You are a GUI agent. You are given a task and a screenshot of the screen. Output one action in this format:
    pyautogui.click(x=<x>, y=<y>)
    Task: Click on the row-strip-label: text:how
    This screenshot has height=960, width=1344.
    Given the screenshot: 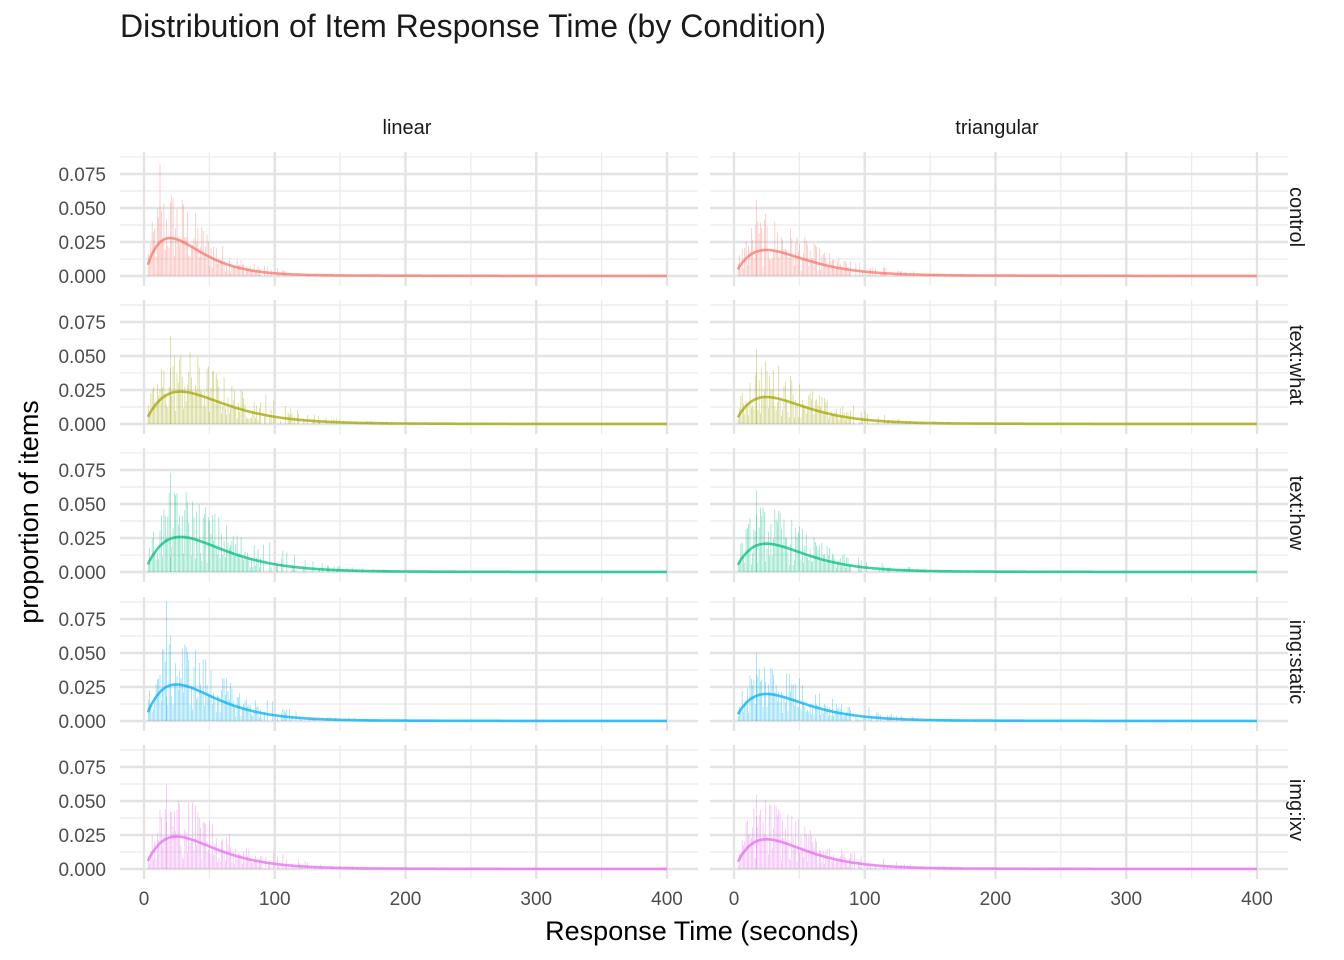 What is the action you would take?
    pyautogui.click(x=1296, y=513)
    